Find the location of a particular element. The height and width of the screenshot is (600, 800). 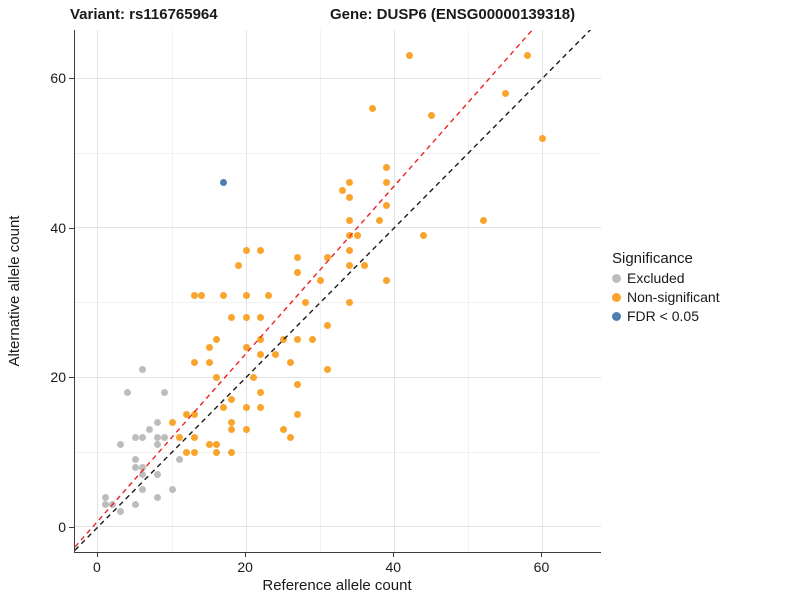

x-tick-label: 20 is located at coordinates (245, 567).